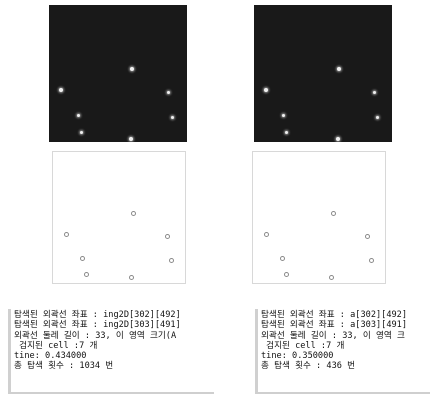  Describe the element at coordinates (334, 315) in the screenshot. I see `console-line-contour-1: 탐색된 외곽선 좌표 : a[302][492]` at that location.